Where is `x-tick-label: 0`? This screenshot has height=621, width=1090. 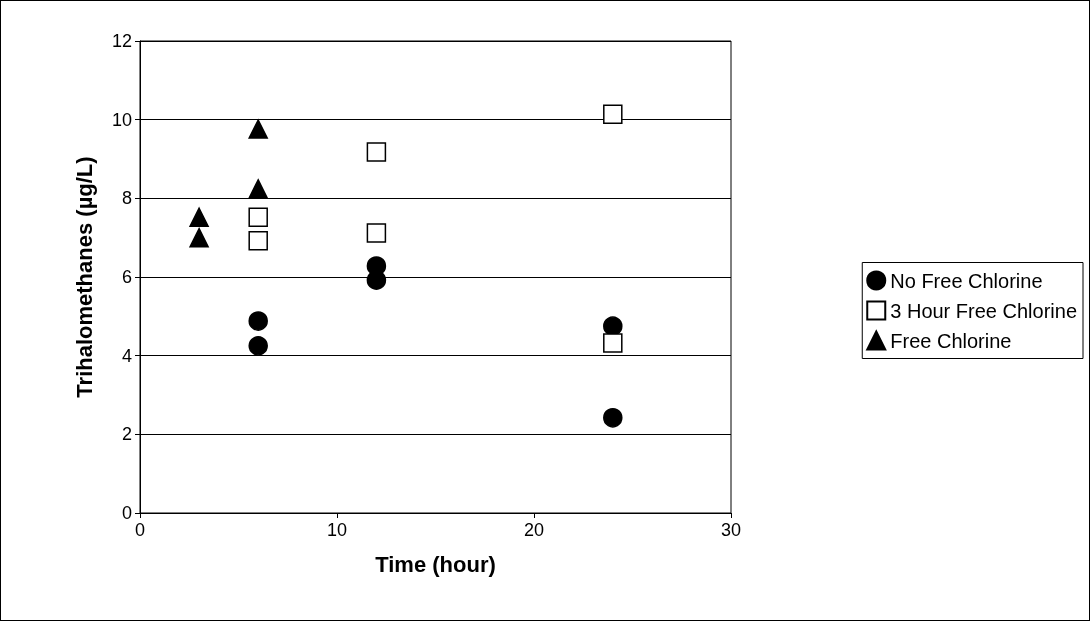 x-tick-label: 0 is located at coordinates (140, 530).